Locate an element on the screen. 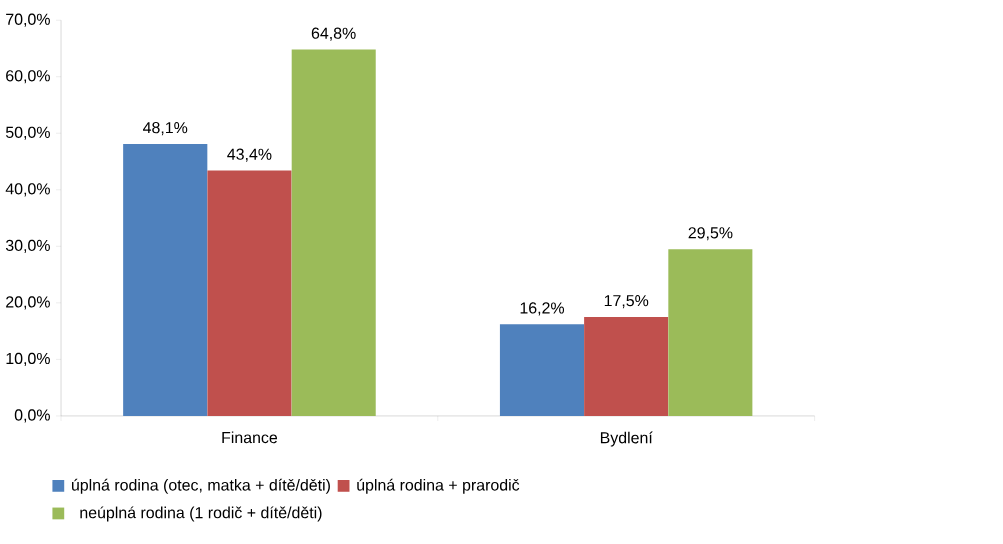 This screenshot has width=1003, height=544. y-tick-label: 70,0% is located at coordinates (28, 20).